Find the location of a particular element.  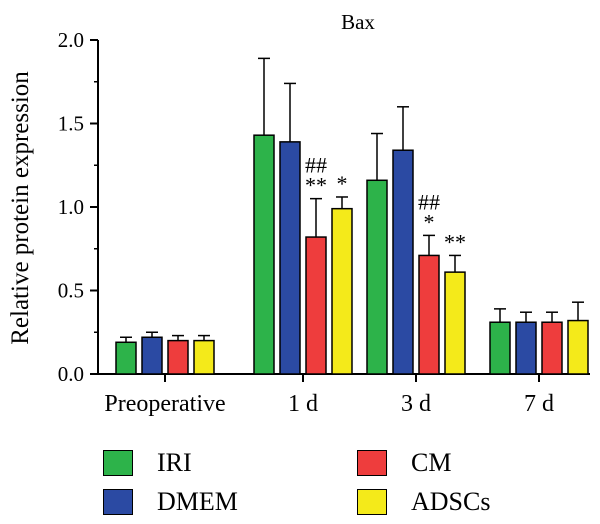

bar-adscs-1-d is located at coordinates (342, 291).